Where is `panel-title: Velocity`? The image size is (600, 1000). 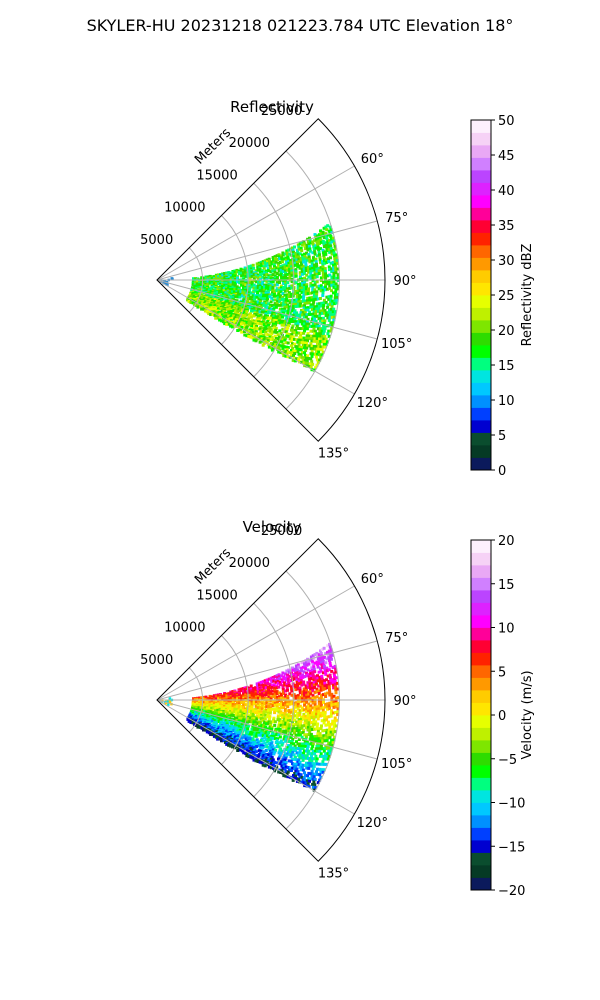
panel-title: Velocity is located at coordinates (272, 527).